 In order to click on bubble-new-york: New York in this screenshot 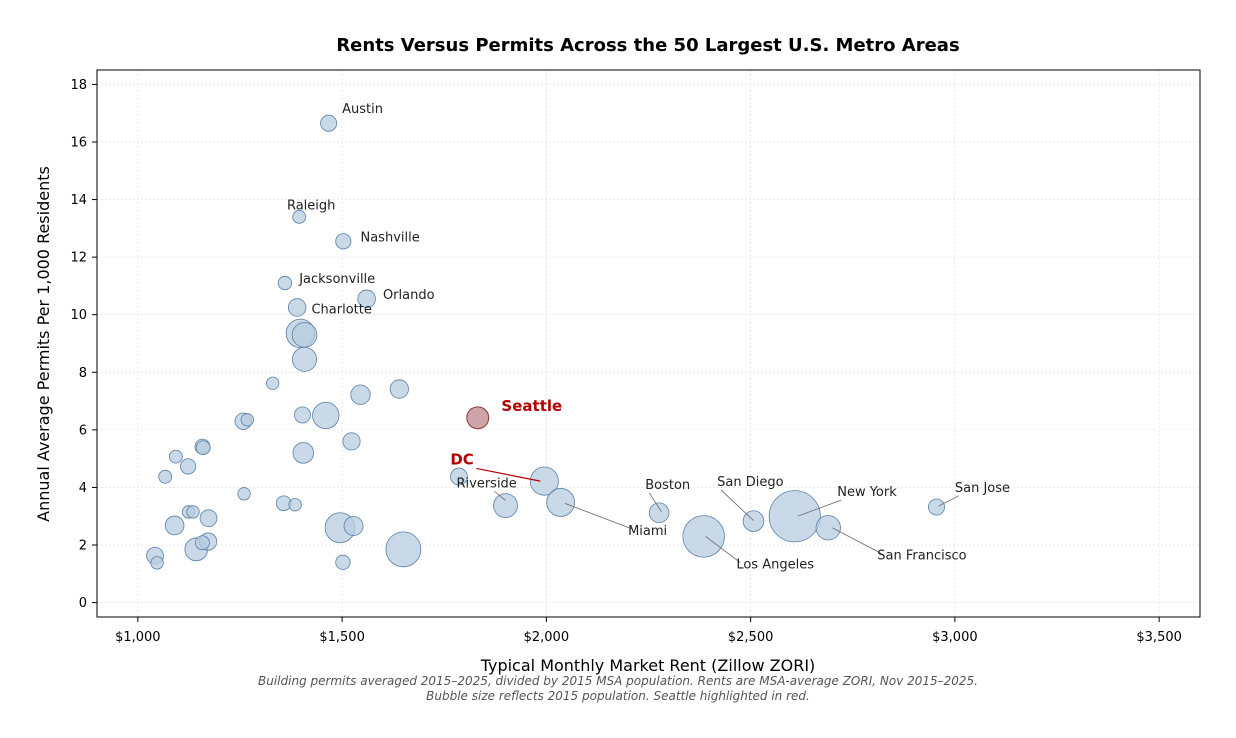, I will do `click(794, 516)`.